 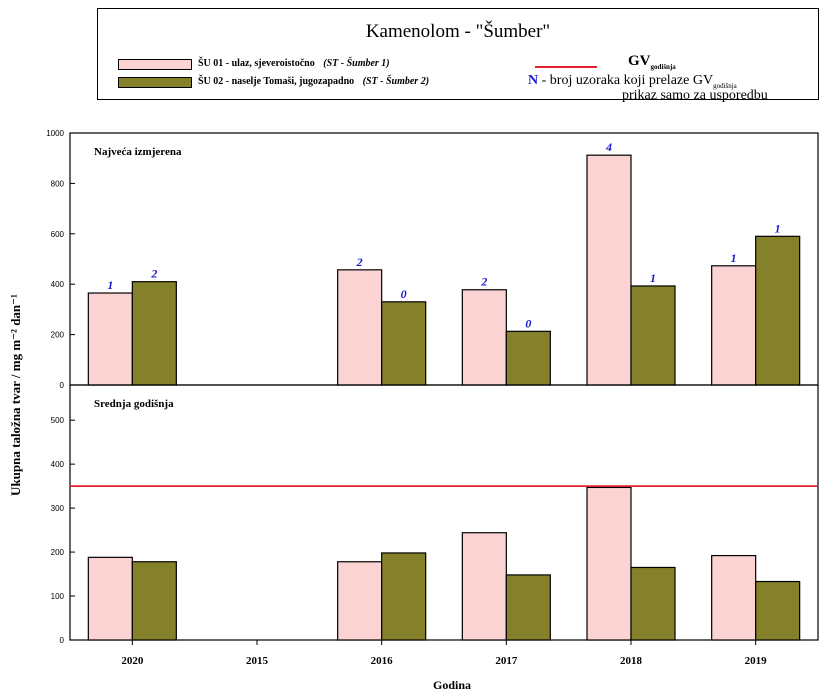 What do you see at coordinates (725, 85) in the screenshot?
I see `n-sub: godišnja` at bounding box center [725, 85].